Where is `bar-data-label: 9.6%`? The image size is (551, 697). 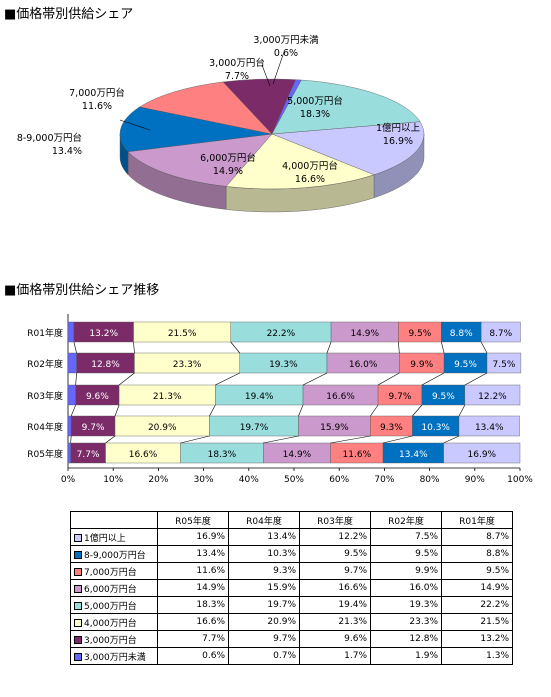 bar-data-label: 9.6% is located at coordinates (97, 397).